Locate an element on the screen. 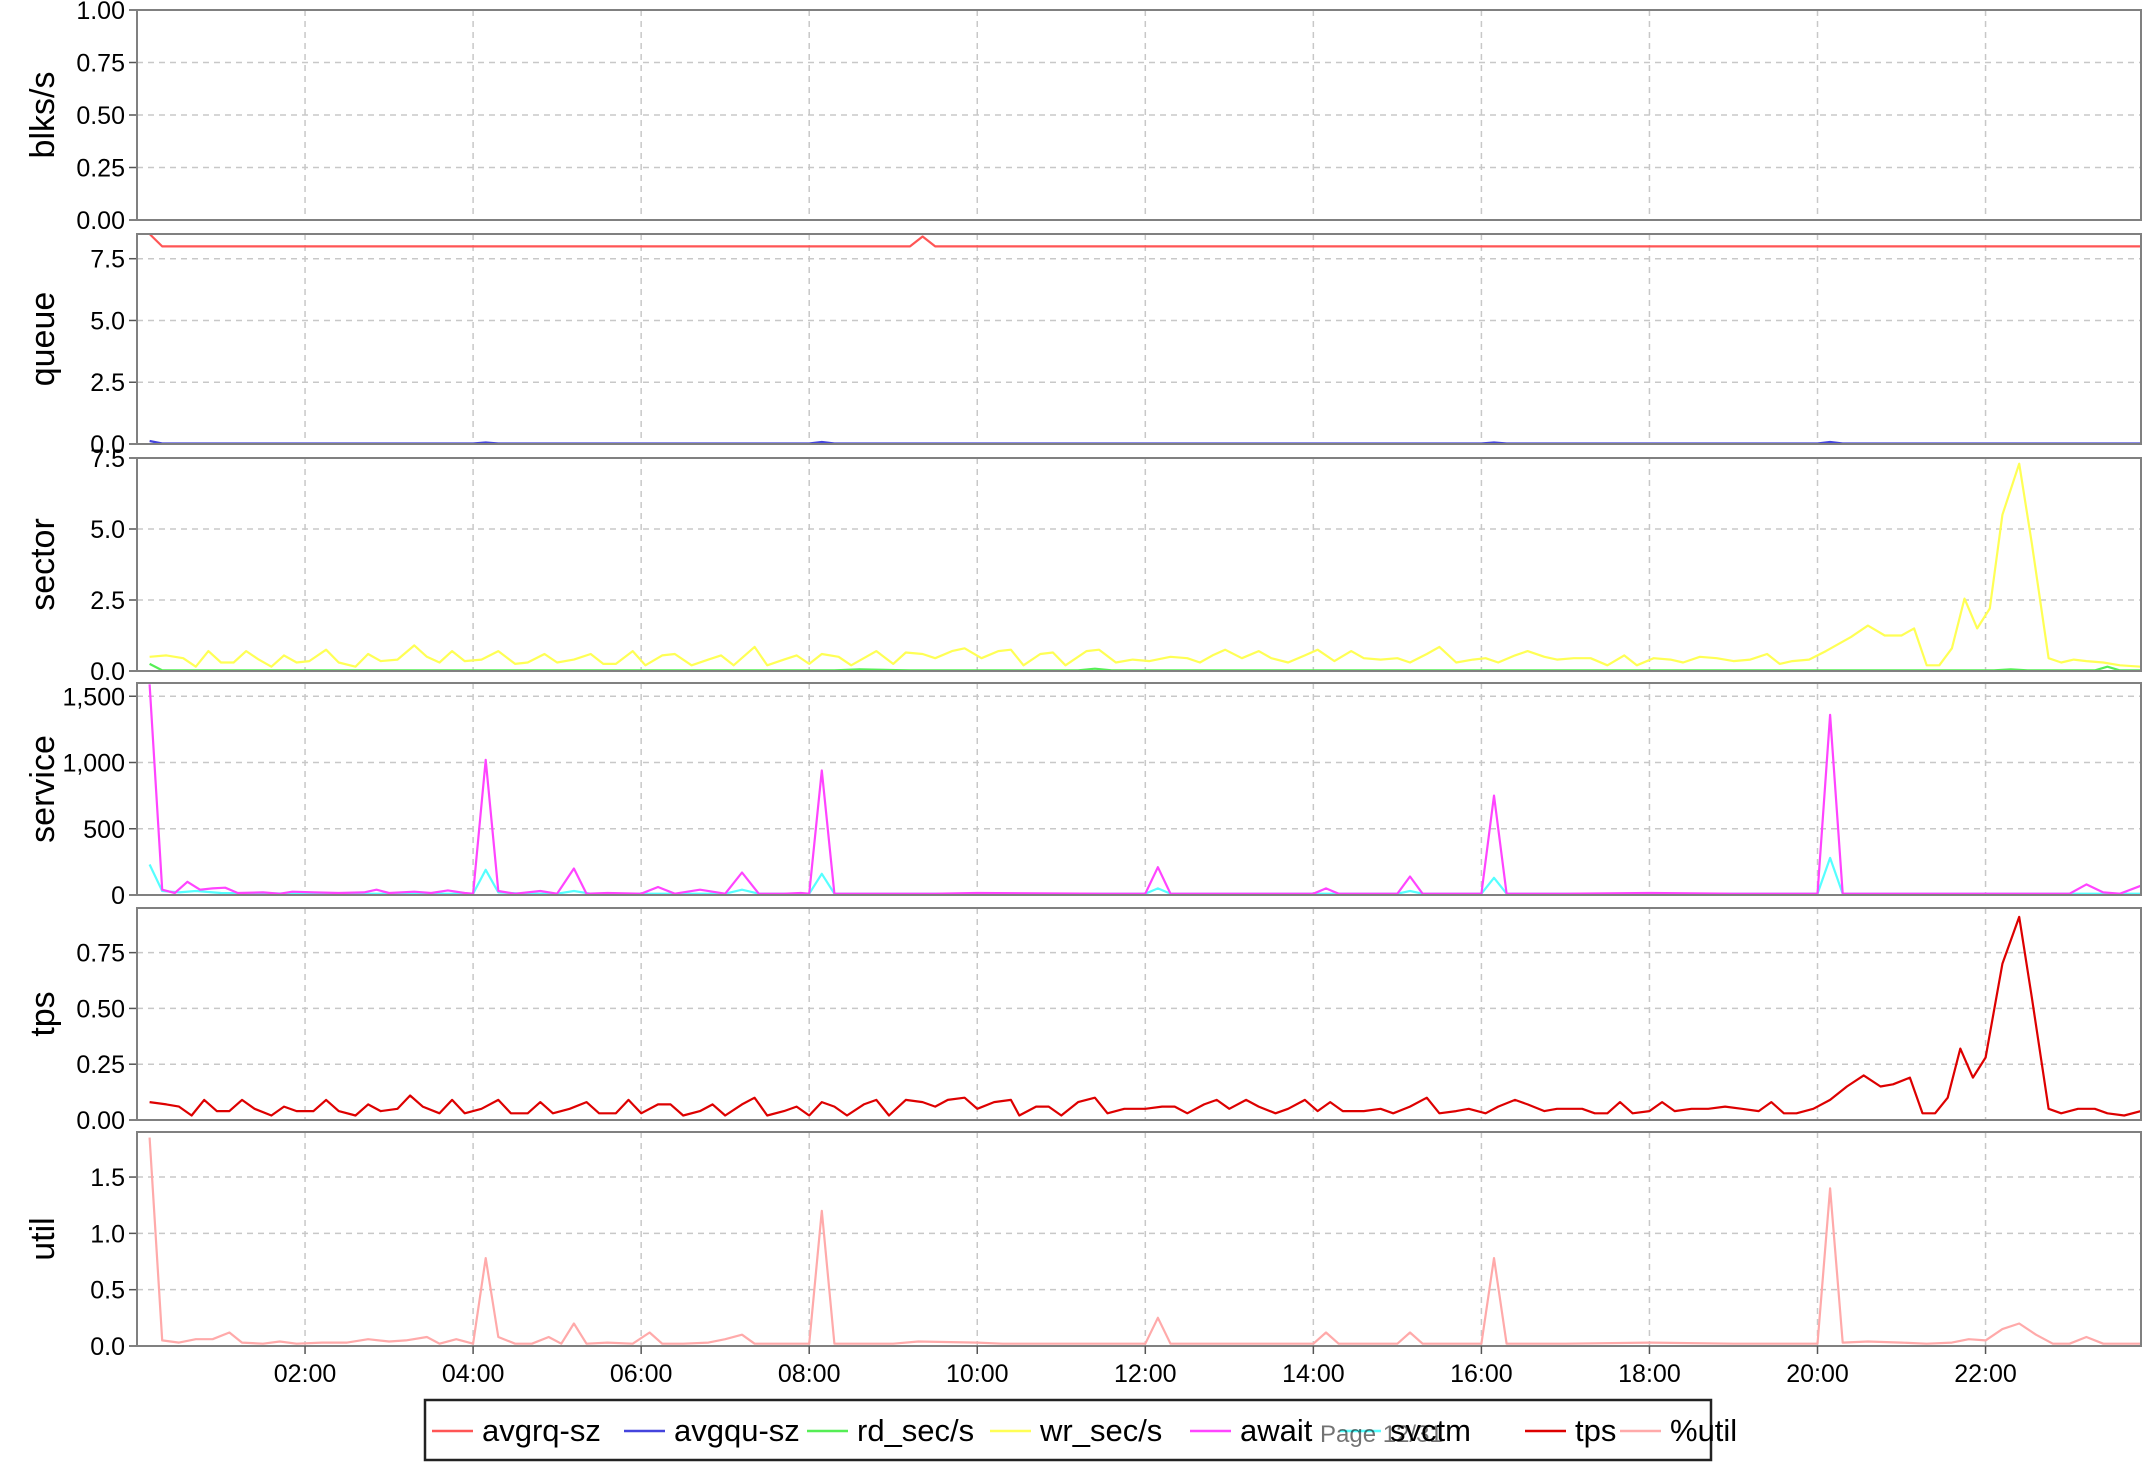 The width and height of the screenshot is (2149, 1467). series-line--util is located at coordinates (1144, 1241).